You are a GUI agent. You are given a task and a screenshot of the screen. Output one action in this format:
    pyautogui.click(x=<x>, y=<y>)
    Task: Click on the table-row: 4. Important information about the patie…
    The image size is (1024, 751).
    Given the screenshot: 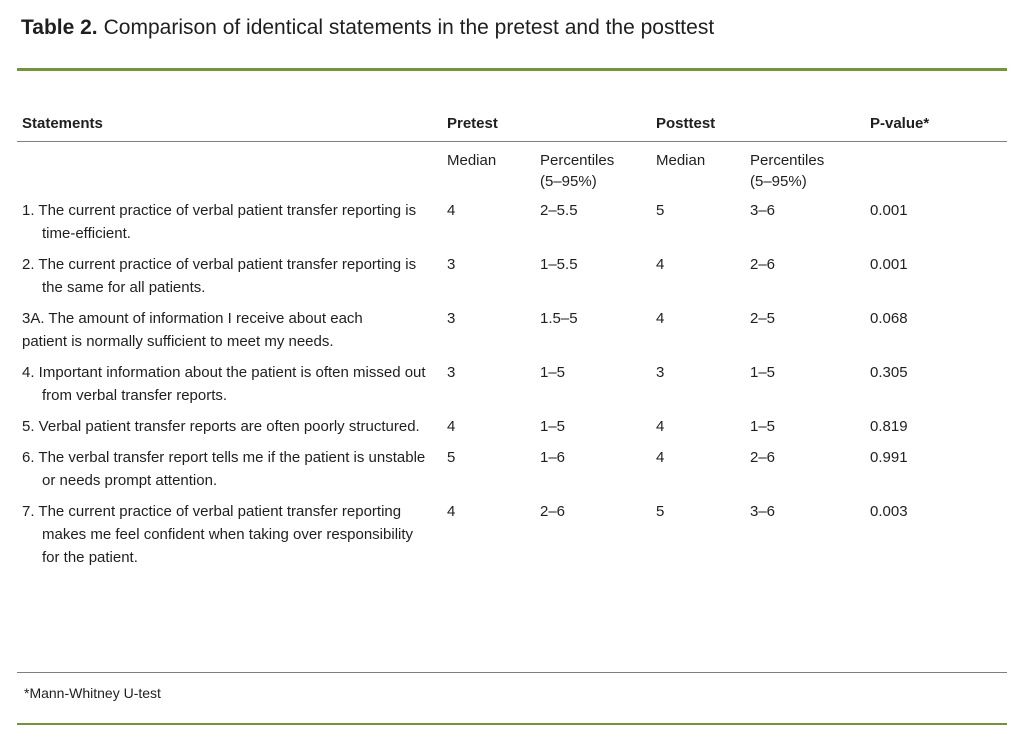 What is the action you would take?
    pyautogui.click(x=512, y=384)
    